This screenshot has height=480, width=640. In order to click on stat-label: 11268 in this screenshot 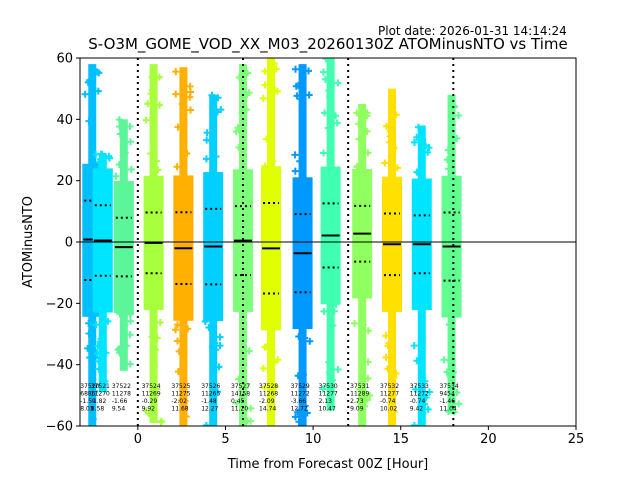, I will do `click(268, 394)`.